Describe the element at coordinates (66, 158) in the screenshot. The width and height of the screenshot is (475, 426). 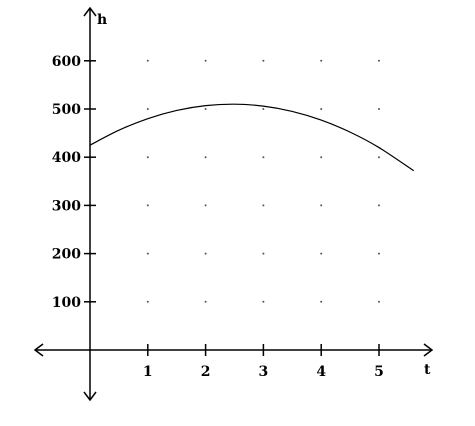
I see `y-tick-label: 400` at that location.